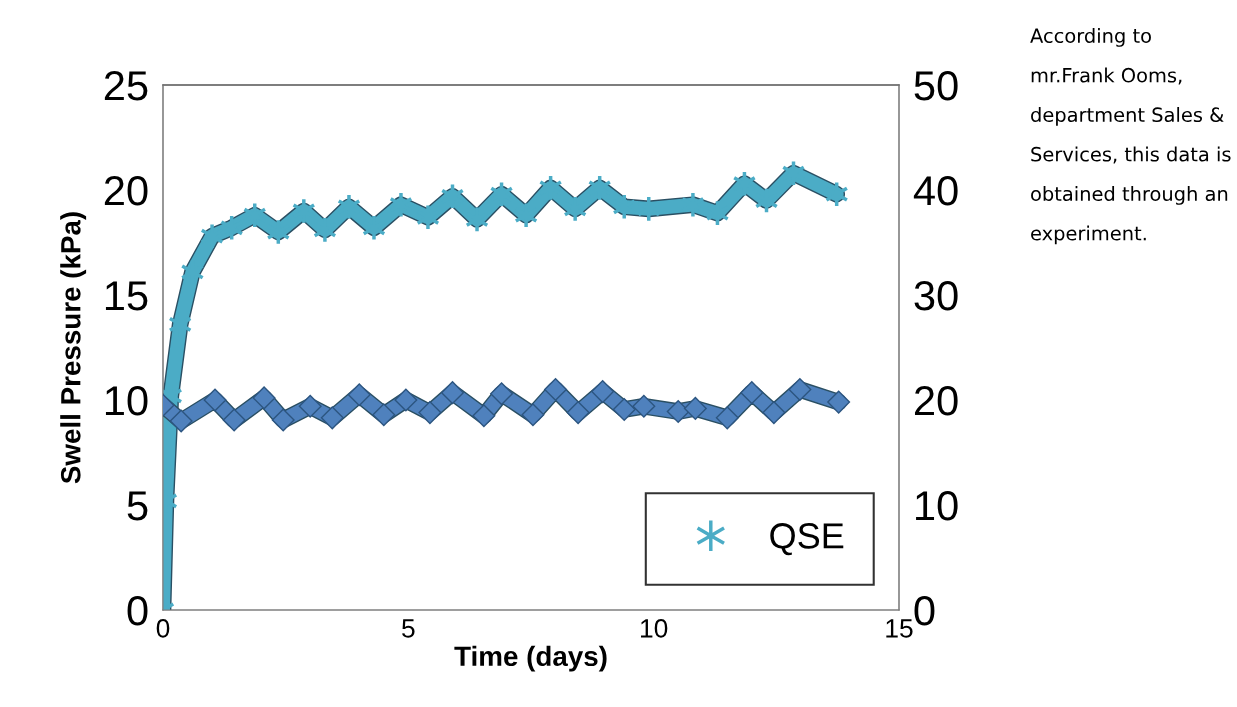 This screenshot has height=707, width=1237. What do you see at coordinates (899, 628) in the screenshot?
I see `x-tick-label: 15` at bounding box center [899, 628].